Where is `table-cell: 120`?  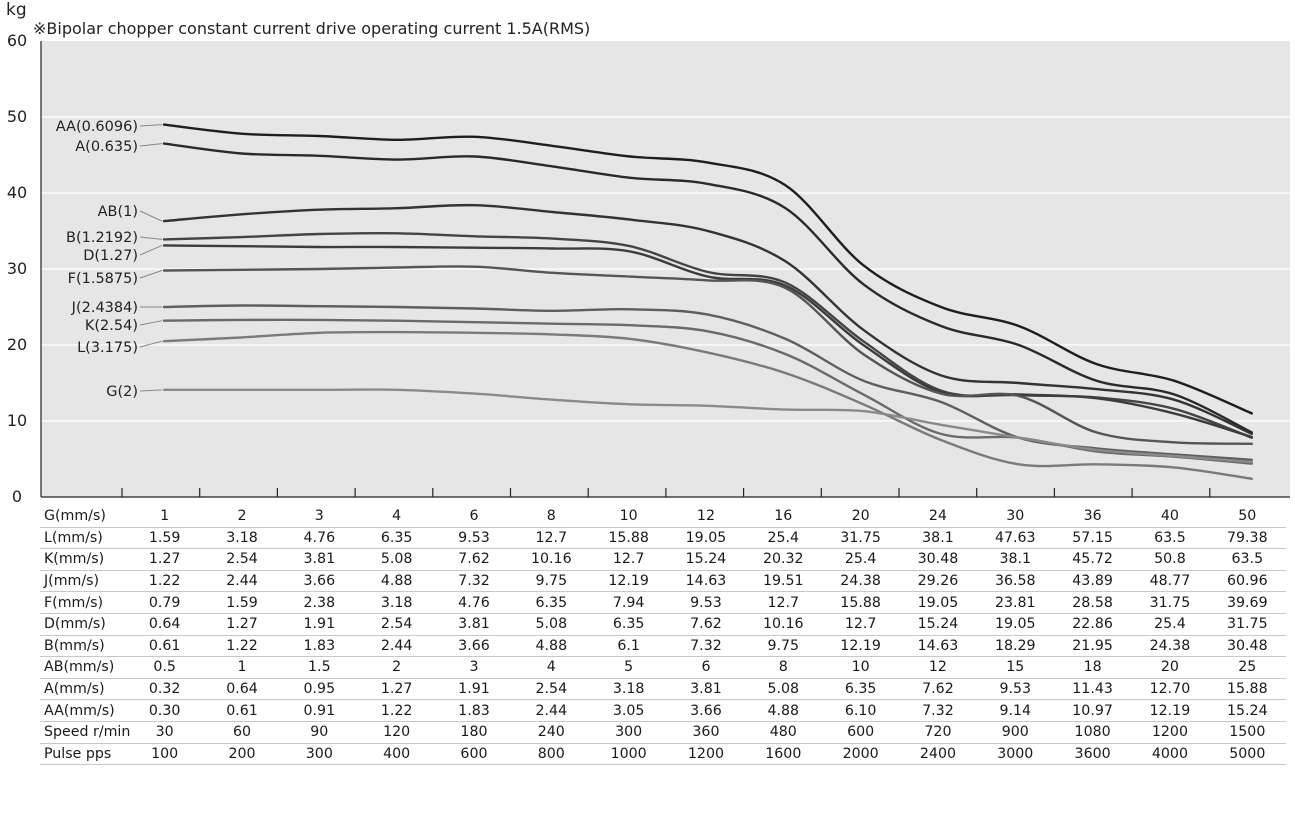
table-cell: 120 is located at coordinates (396, 732).